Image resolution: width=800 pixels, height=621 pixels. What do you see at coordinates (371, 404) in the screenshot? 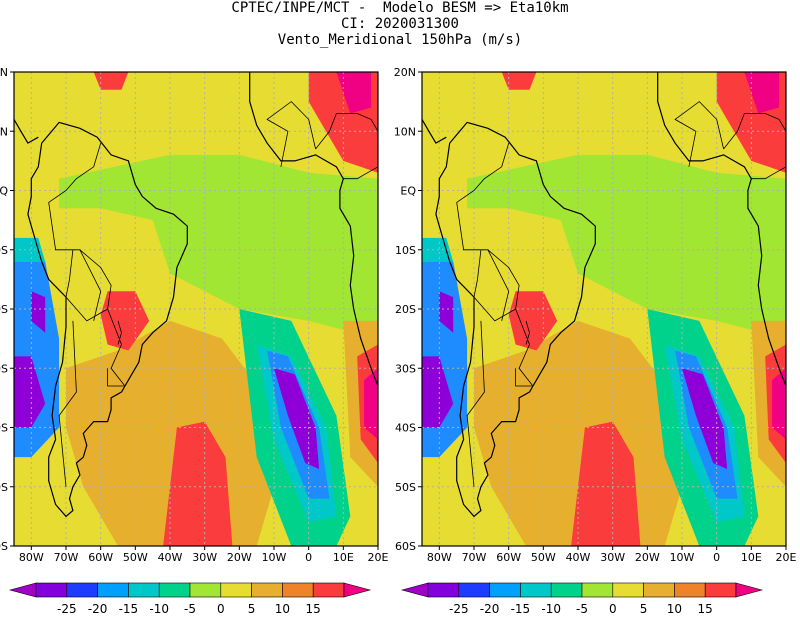
I see `east-magenta-core` at bounding box center [371, 404].